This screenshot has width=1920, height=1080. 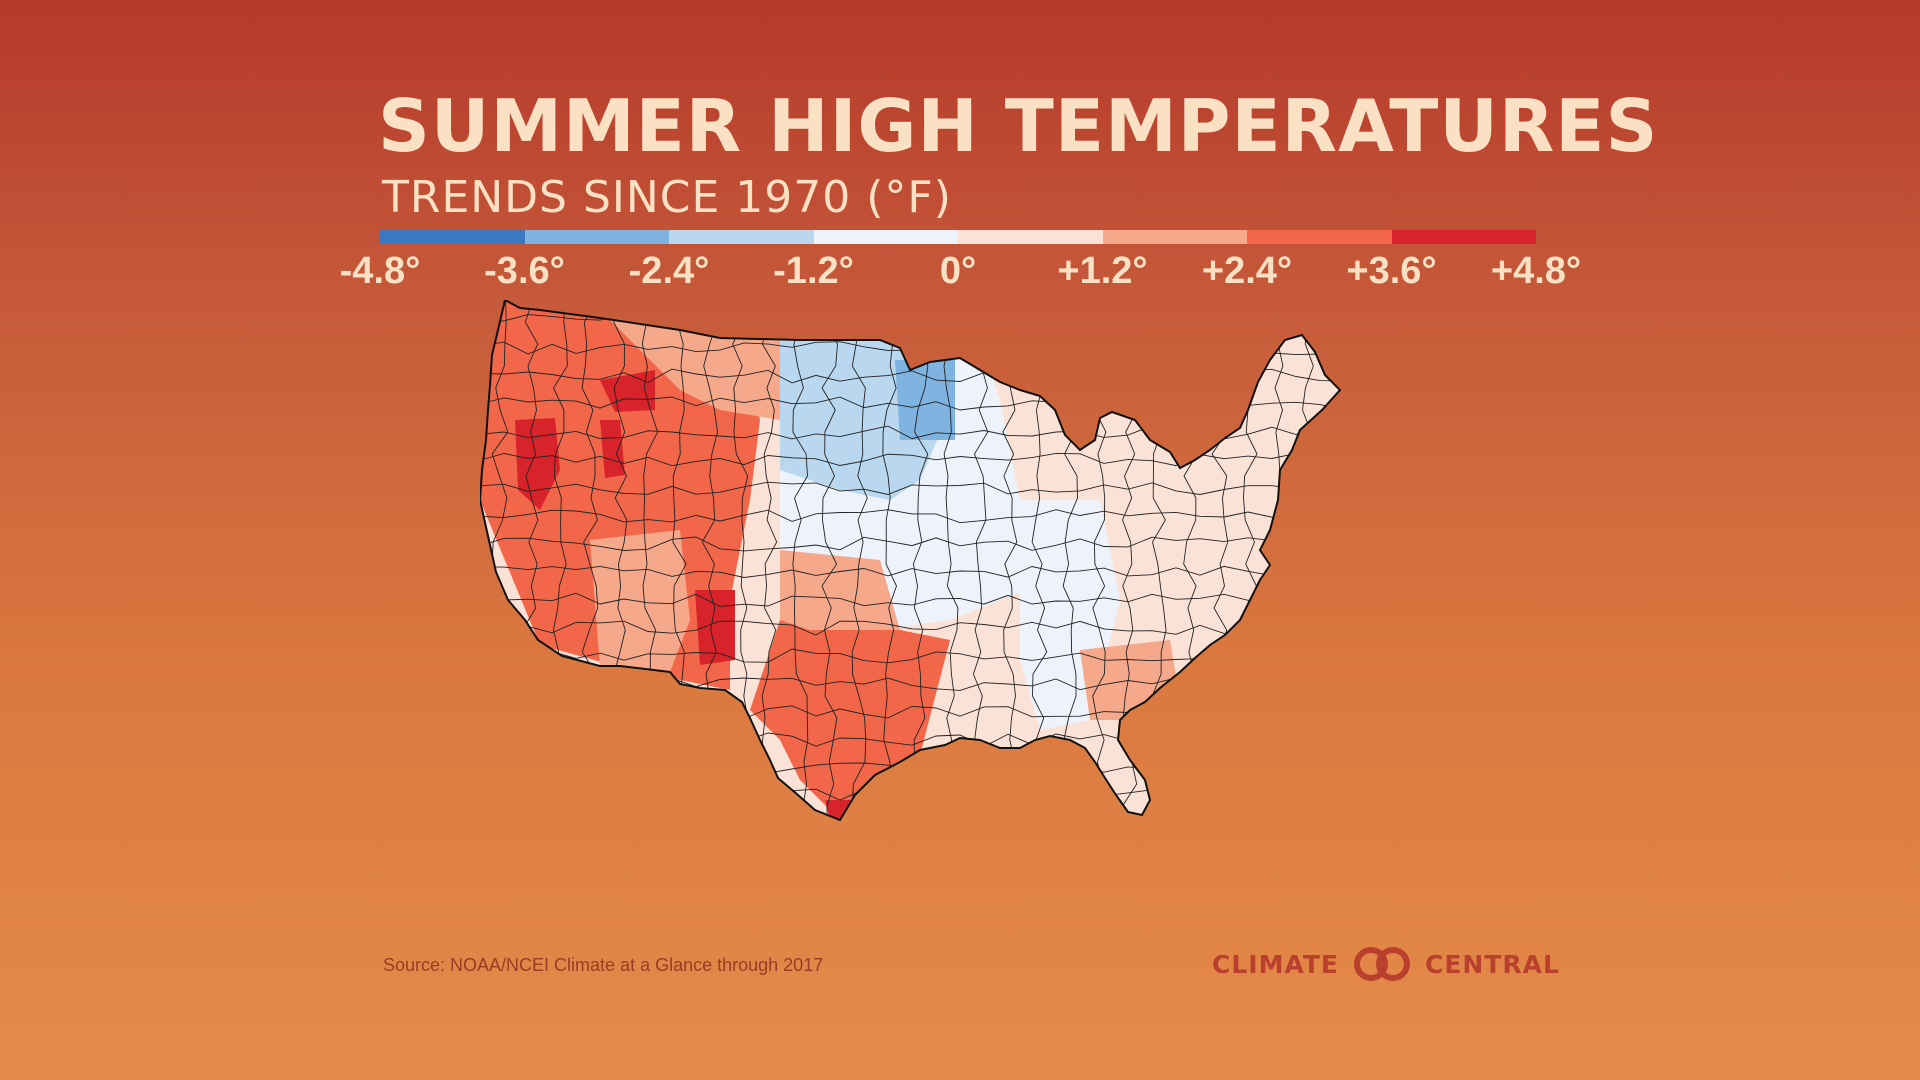 What do you see at coordinates (1492, 964) in the screenshot?
I see `brand-right-text: CENTRAL` at bounding box center [1492, 964].